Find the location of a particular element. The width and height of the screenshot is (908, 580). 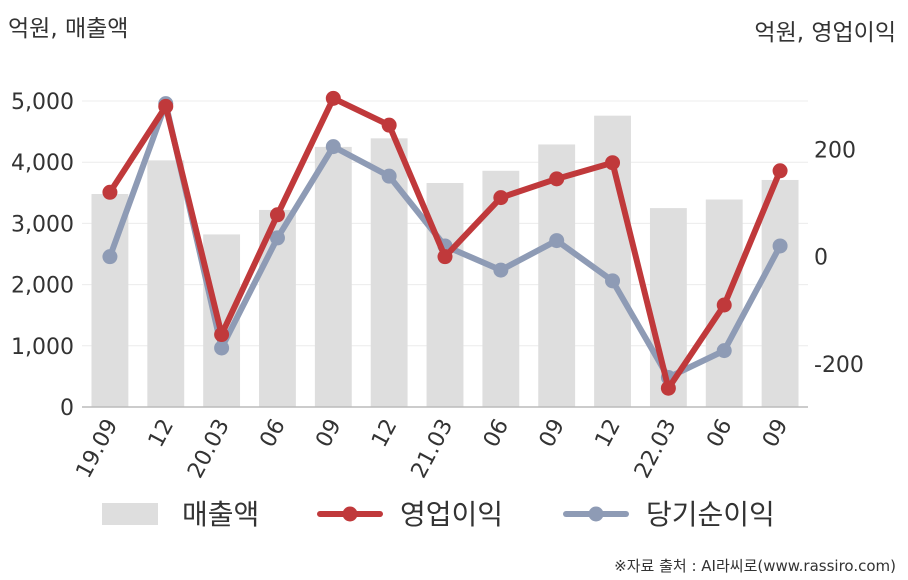

x-tick-label: 22.03 is located at coordinates (656, 448).